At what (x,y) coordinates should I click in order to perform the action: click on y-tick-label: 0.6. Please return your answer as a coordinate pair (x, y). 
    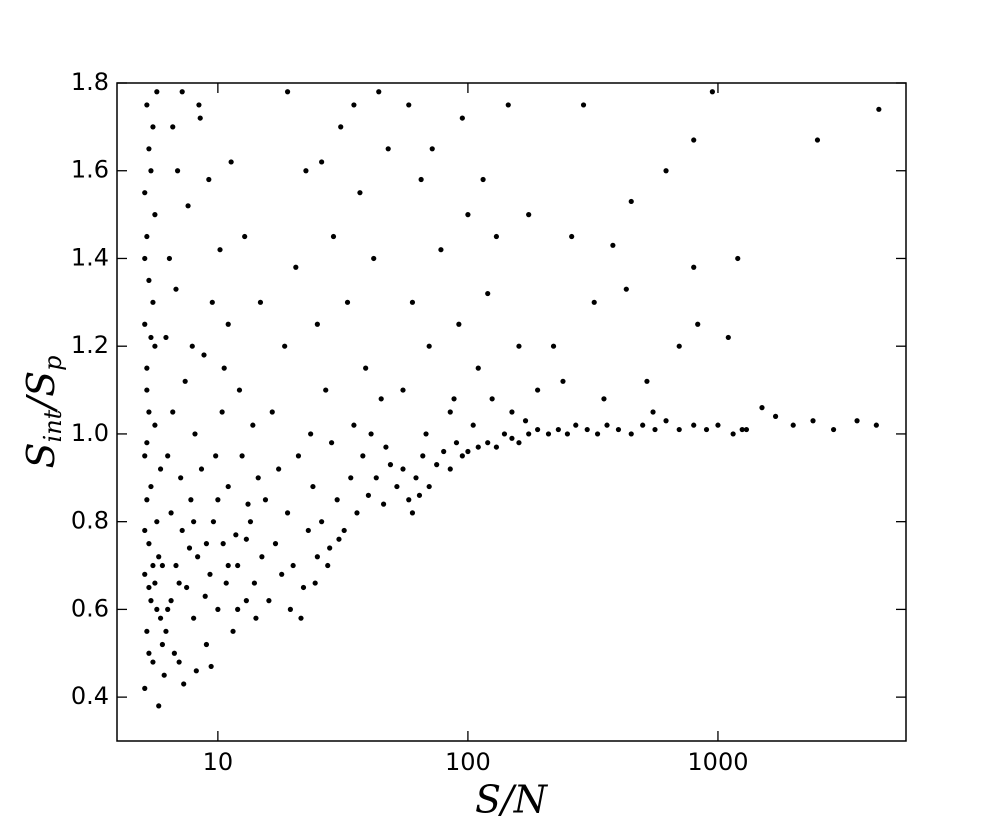
    Looking at the image, I should click on (90, 608).